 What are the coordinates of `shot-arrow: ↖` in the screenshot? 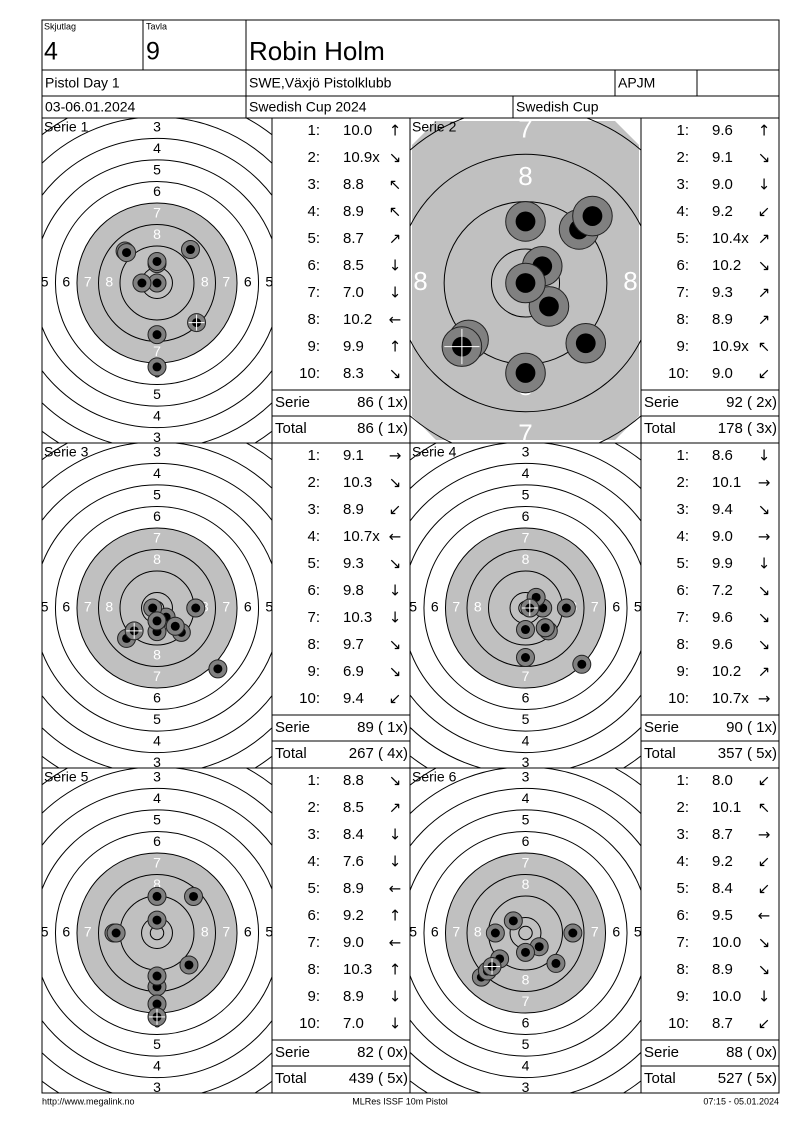 It's located at (395, 212).